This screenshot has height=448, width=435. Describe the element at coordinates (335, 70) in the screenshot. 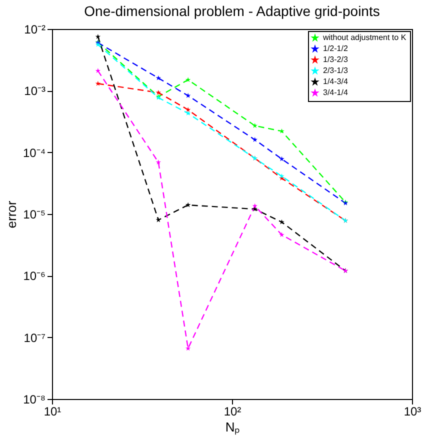

I see `legend-label: 2/3-1/3` at that location.